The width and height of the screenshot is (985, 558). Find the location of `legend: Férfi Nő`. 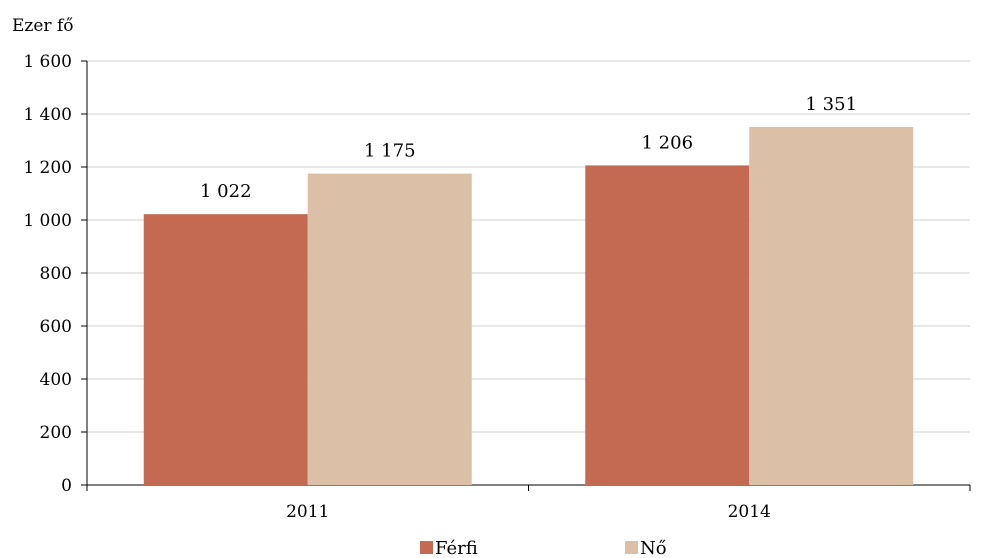

legend: Férfi Nő is located at coordinates (543, 548).